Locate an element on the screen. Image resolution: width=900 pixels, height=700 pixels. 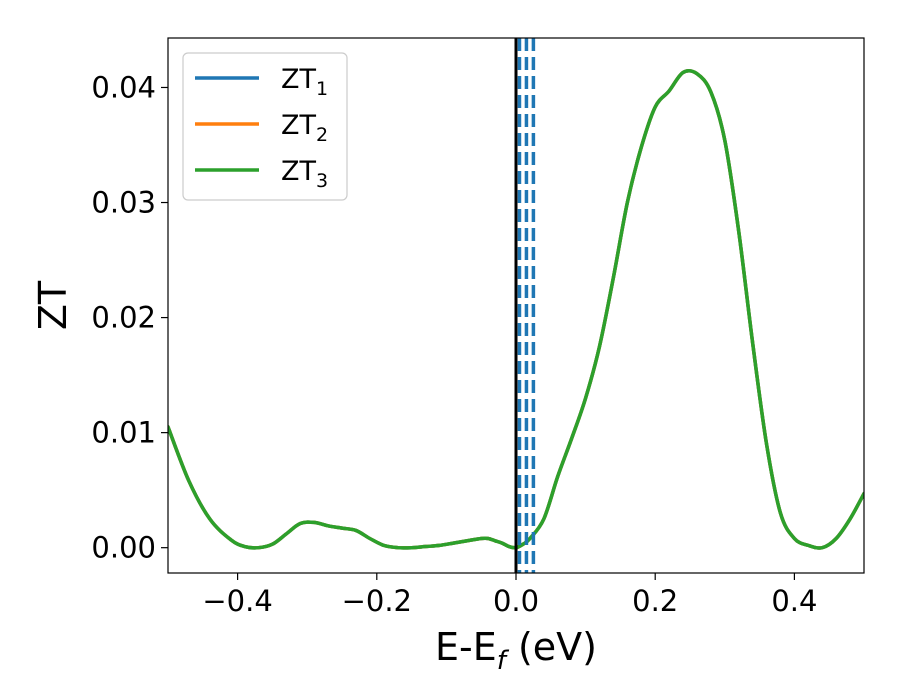
y-tick-label: 0.03 is located at coordinates (123, 203).